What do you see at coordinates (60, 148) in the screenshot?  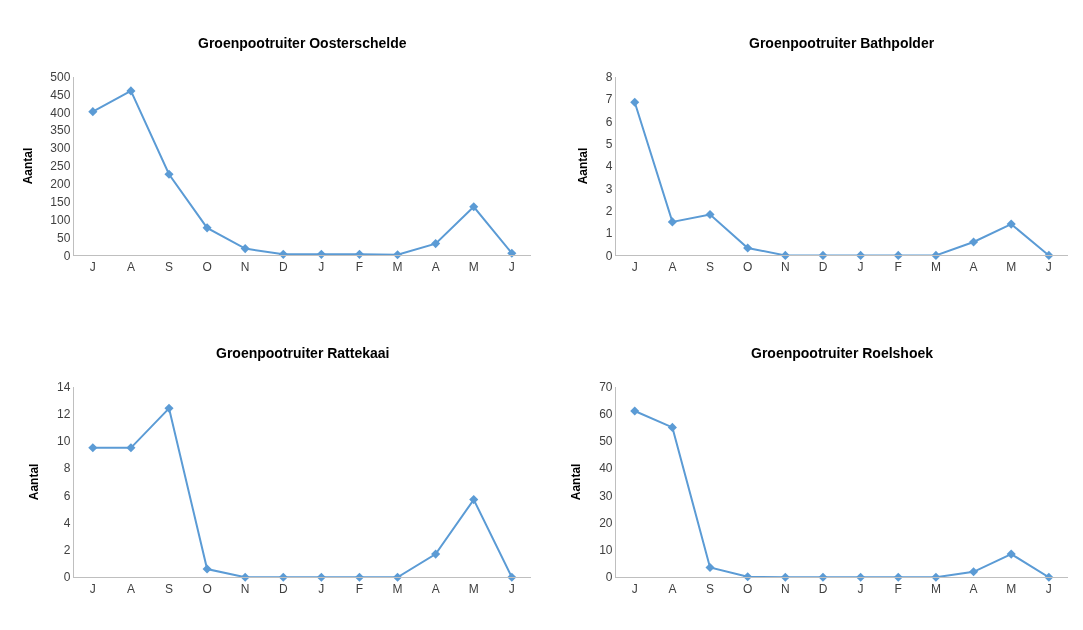 I see `y-tick-label: 300` at bounding box center [60, 148].